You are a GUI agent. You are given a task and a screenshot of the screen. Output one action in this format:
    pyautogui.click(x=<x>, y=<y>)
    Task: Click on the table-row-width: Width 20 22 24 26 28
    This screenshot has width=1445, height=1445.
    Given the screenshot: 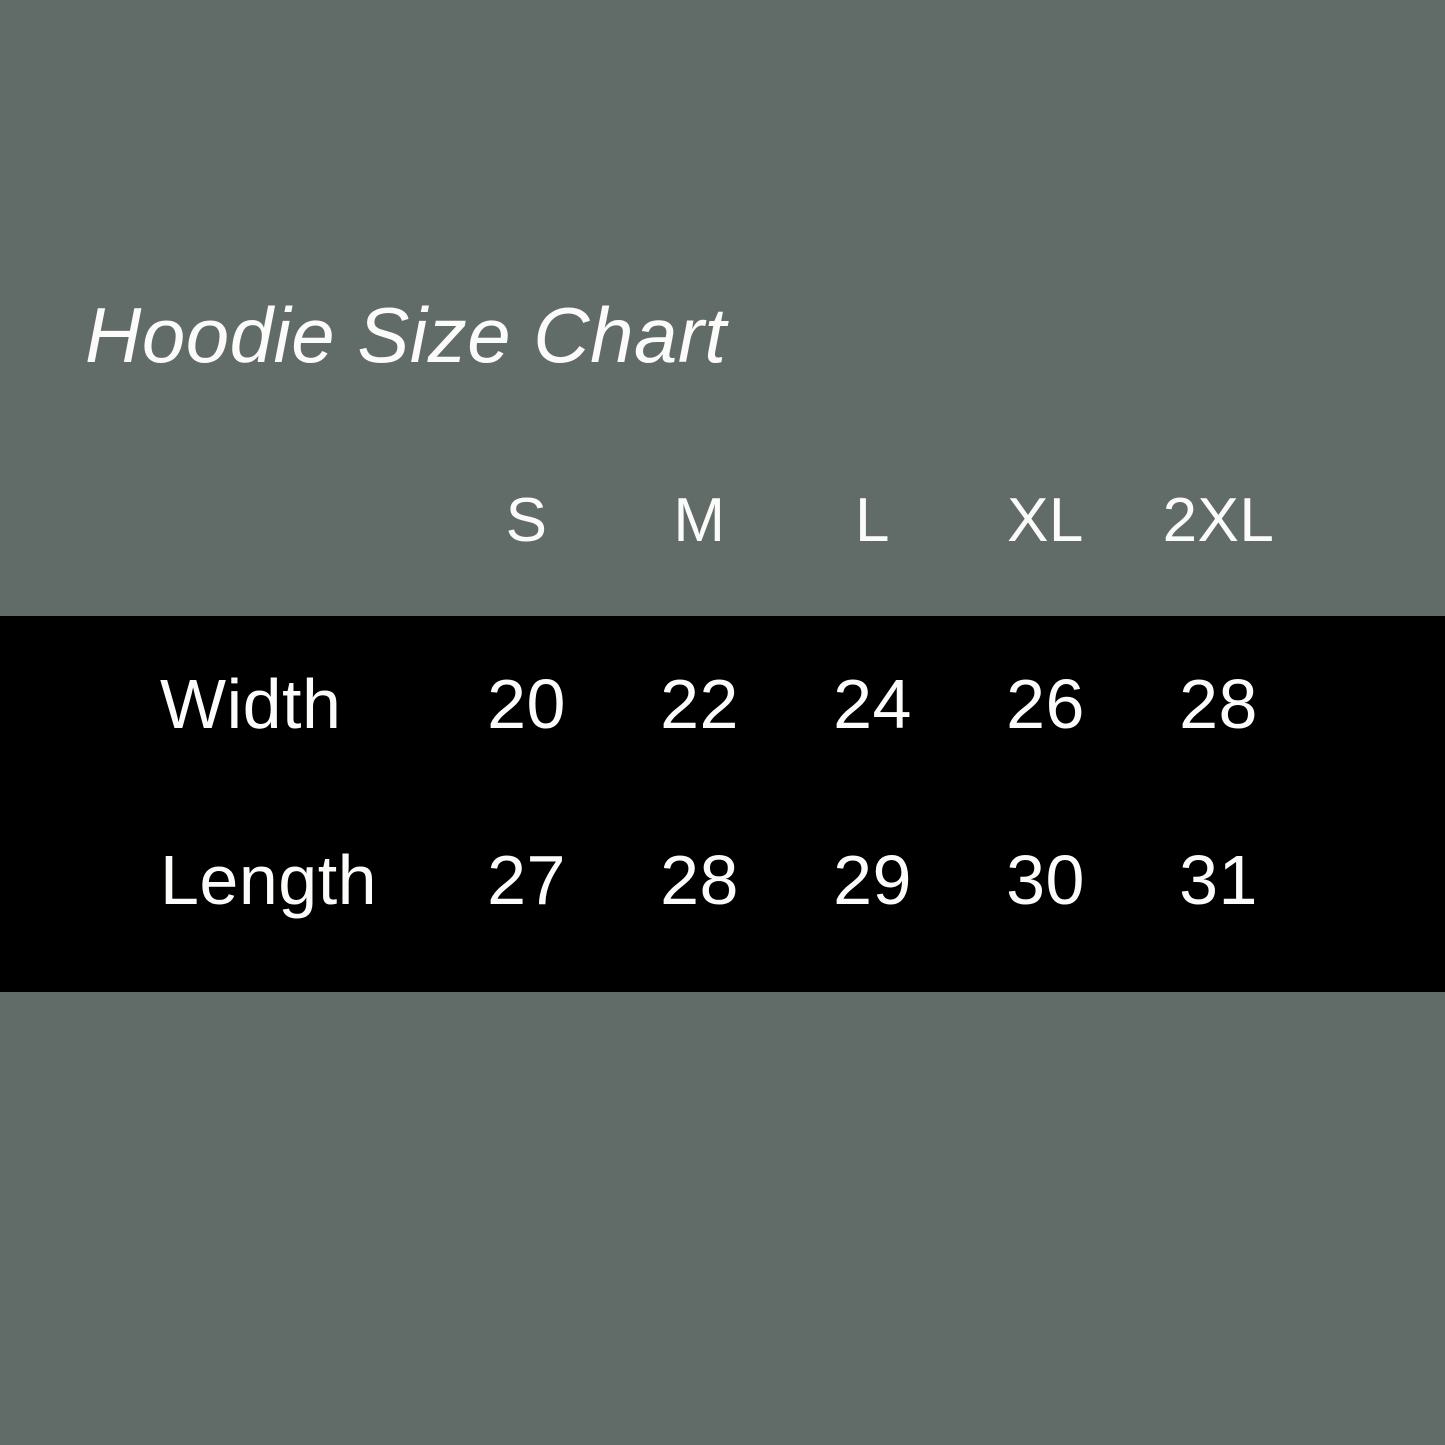 What is the action you would take?
    pyautogui.click(x=702, y=704)
    